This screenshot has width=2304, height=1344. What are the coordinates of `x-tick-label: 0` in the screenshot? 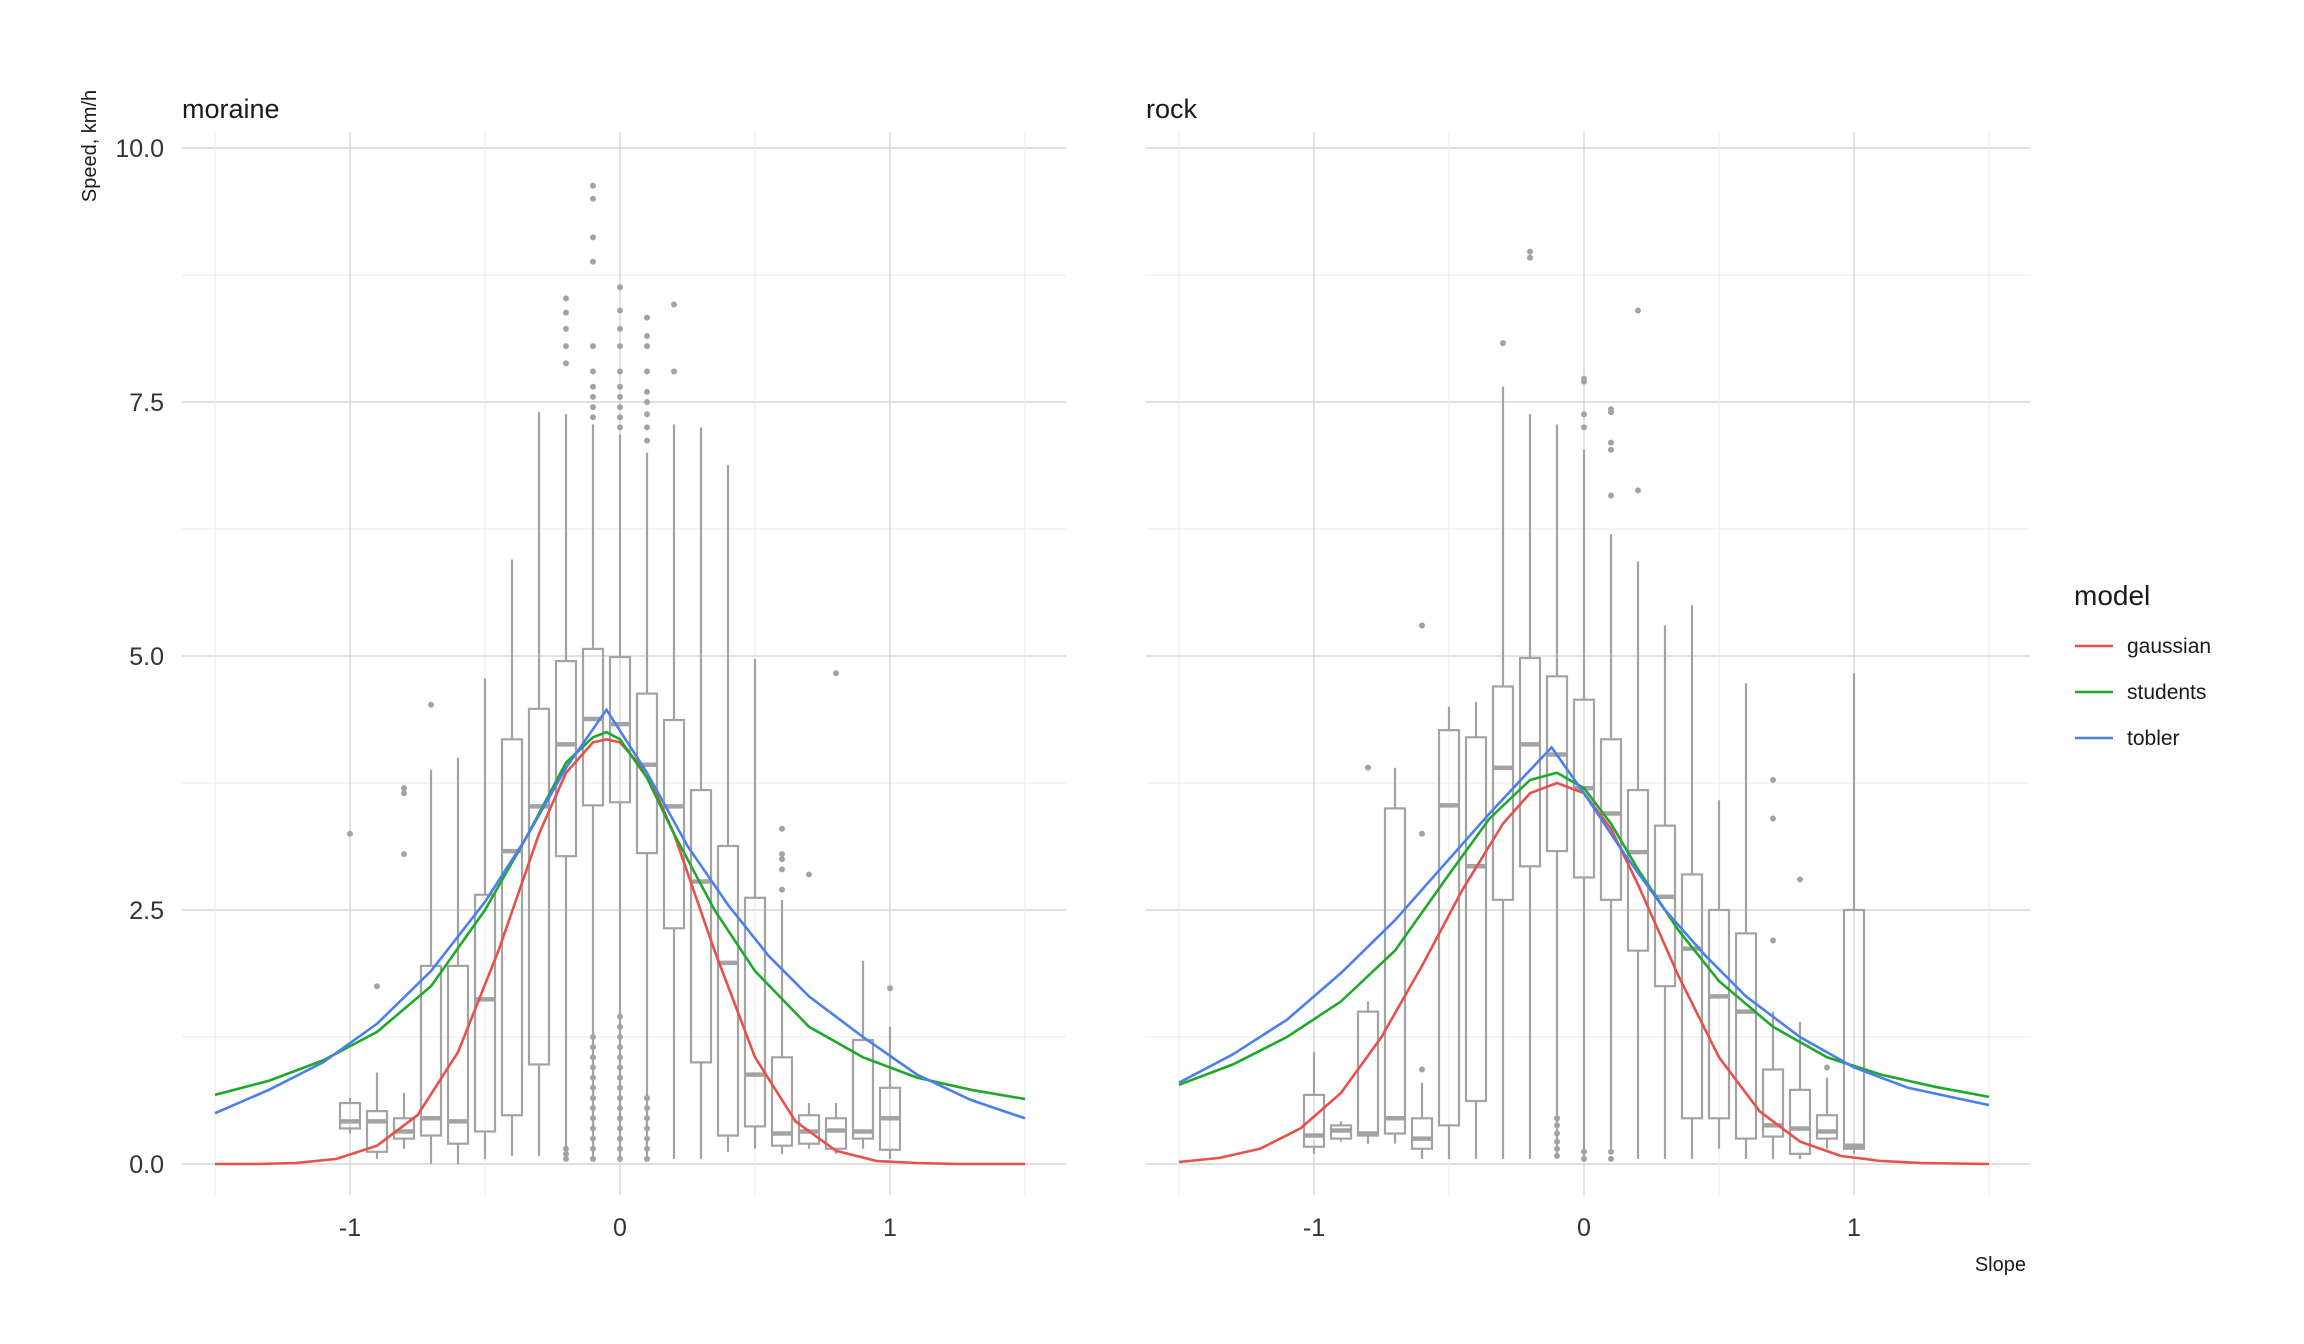 It's located at (620, 1228).